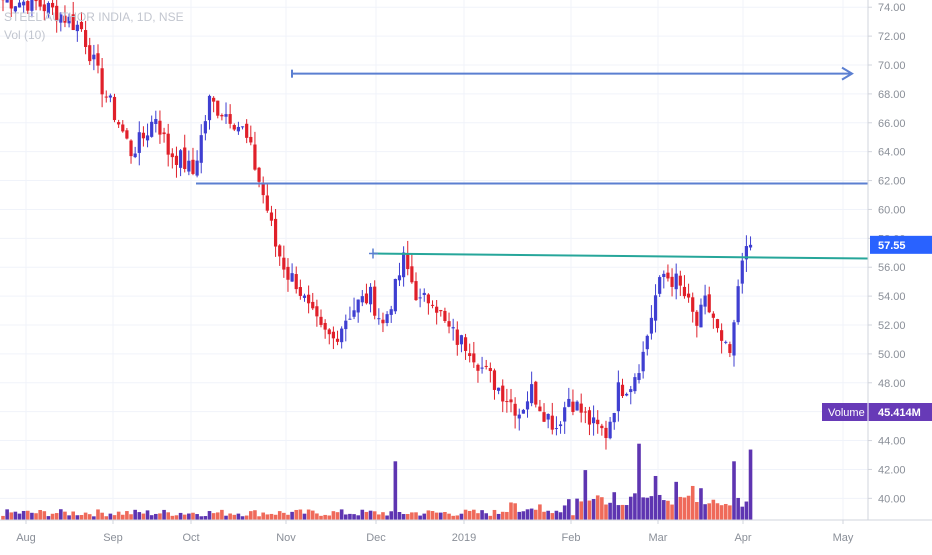 This screenshot has width=932, height=555. What do you see at coordinates (94, 35) in the screenshot?
I see `volume-legend: Vol (10)` at bounding box center [94, 35].